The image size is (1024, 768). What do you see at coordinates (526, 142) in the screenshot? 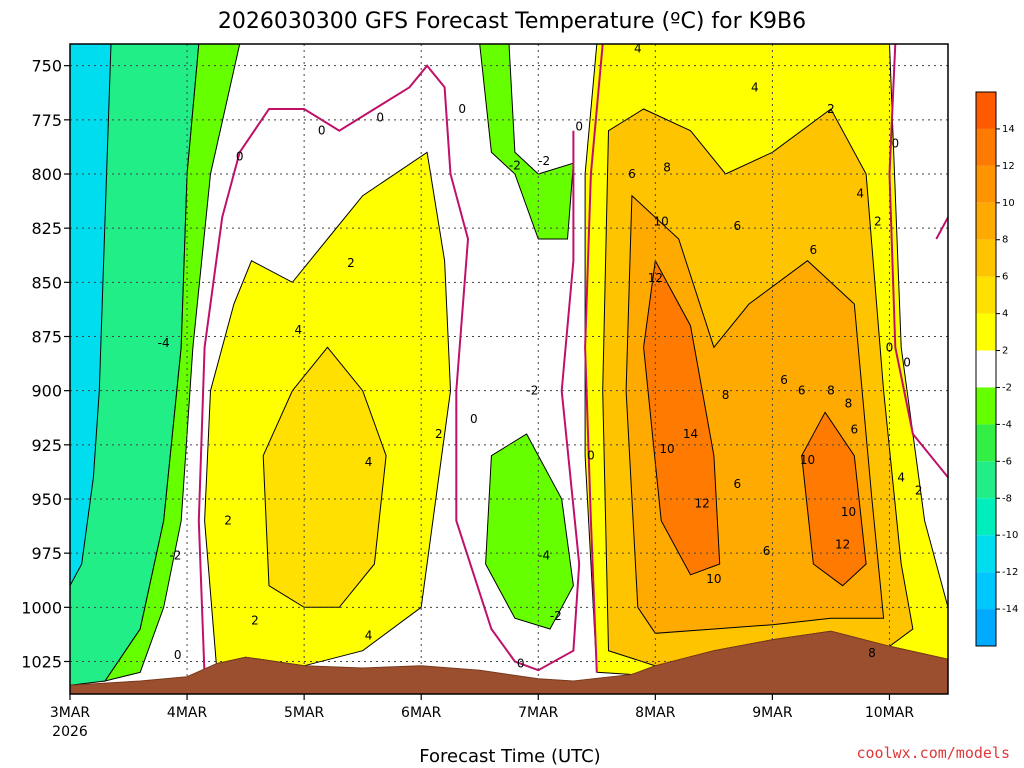
I see `region-cold-cap` at bounding box center [526, 142].